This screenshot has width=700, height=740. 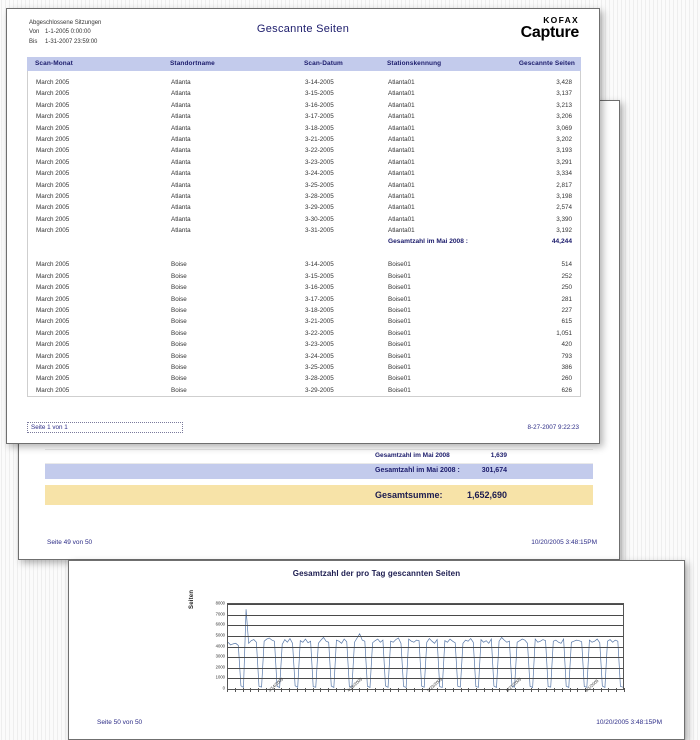 What do you see at coordinates (428, 242) in the screenshot?
I see `group-total-label: Gesamtzahl im Mai 2008 :` at bounding box center [428, 242].